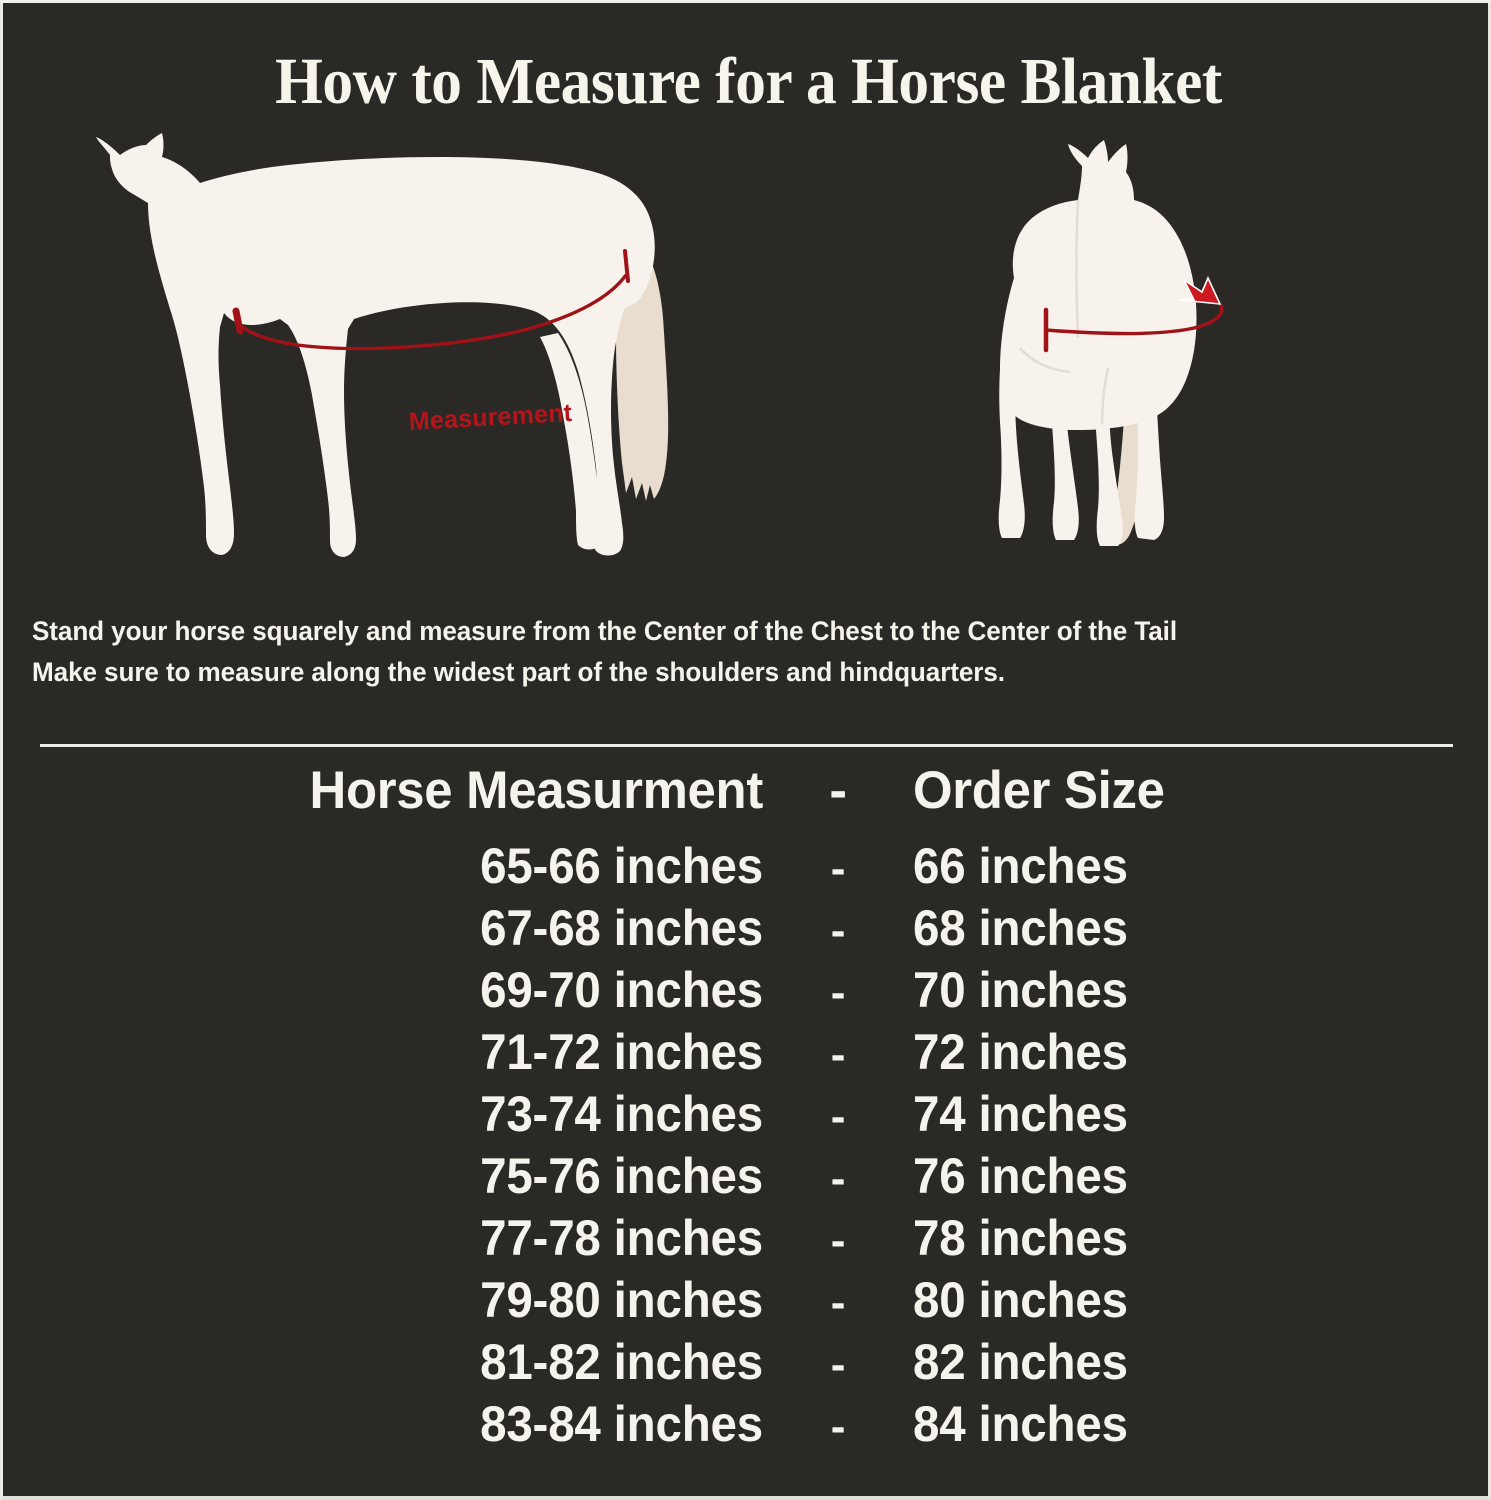  I want to click on table-row: 67-68 inches - 68 inches, so click(745, 930).